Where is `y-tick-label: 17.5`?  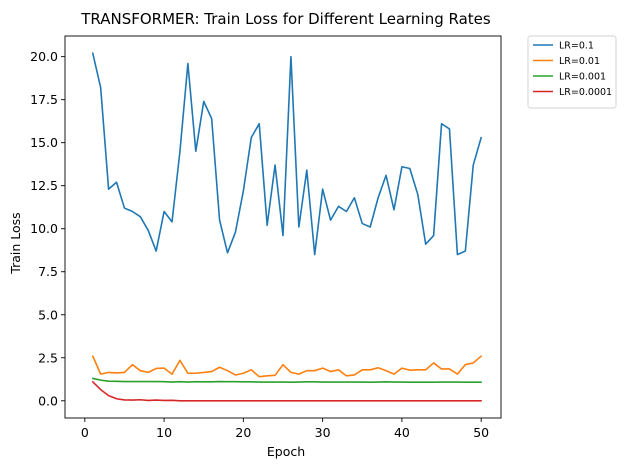
y-tick-label: 17.5 is located at coordinates (44, 99).